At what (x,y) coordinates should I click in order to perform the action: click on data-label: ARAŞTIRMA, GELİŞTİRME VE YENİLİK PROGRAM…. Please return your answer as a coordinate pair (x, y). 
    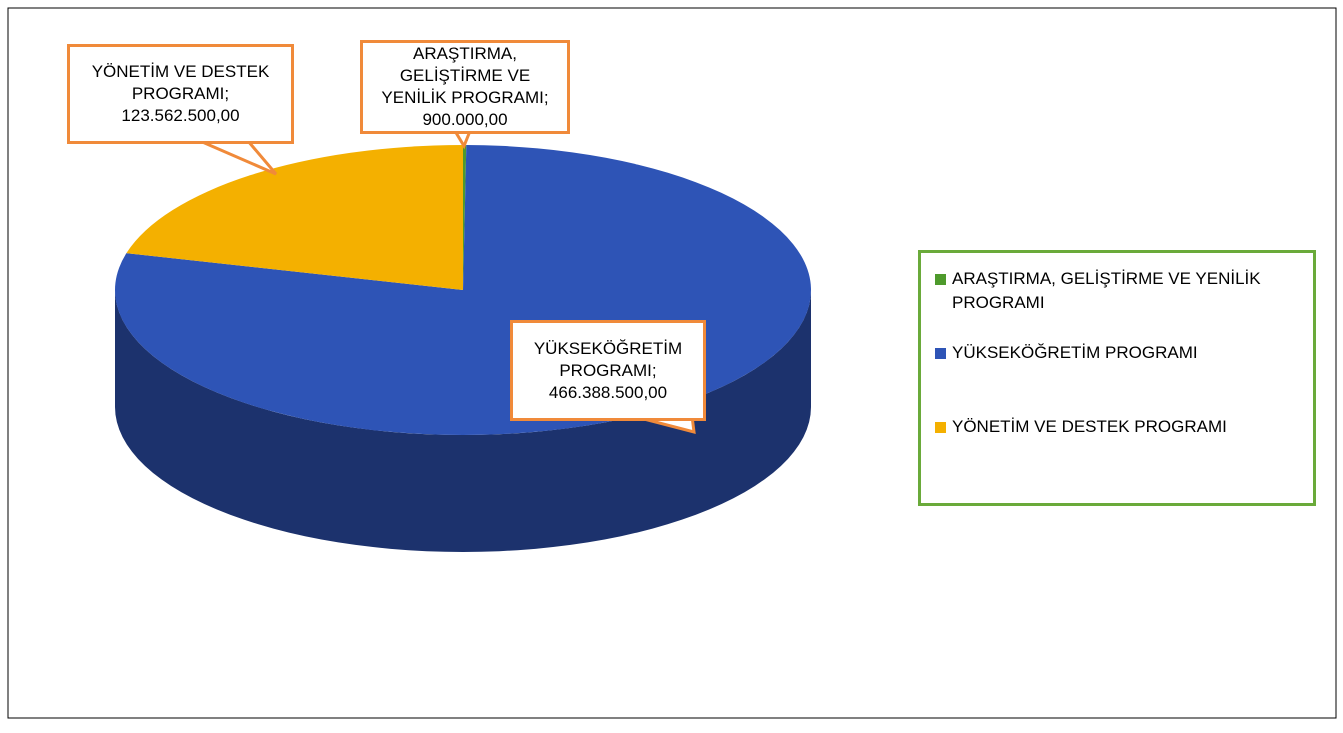
    Looking at the image, I should click on (465, 87).